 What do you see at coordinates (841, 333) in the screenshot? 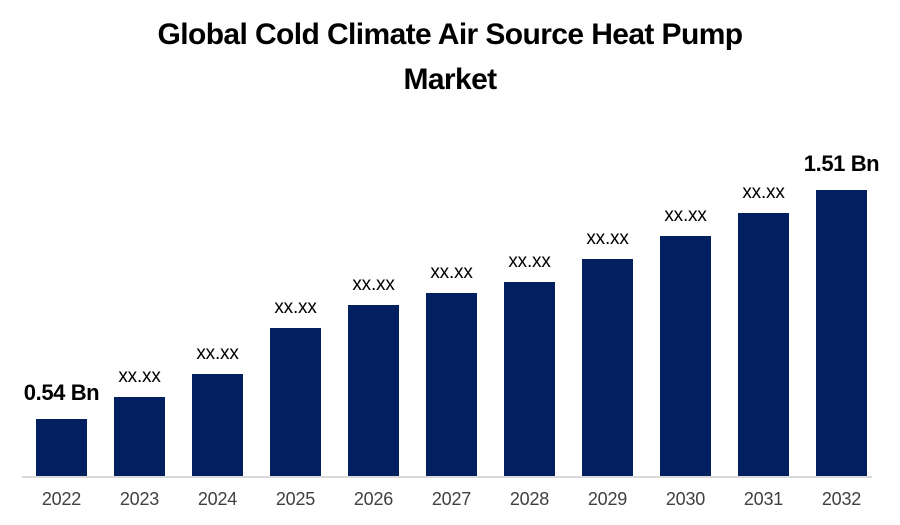
I see `bar-2032` at bounding box center [841, 333].